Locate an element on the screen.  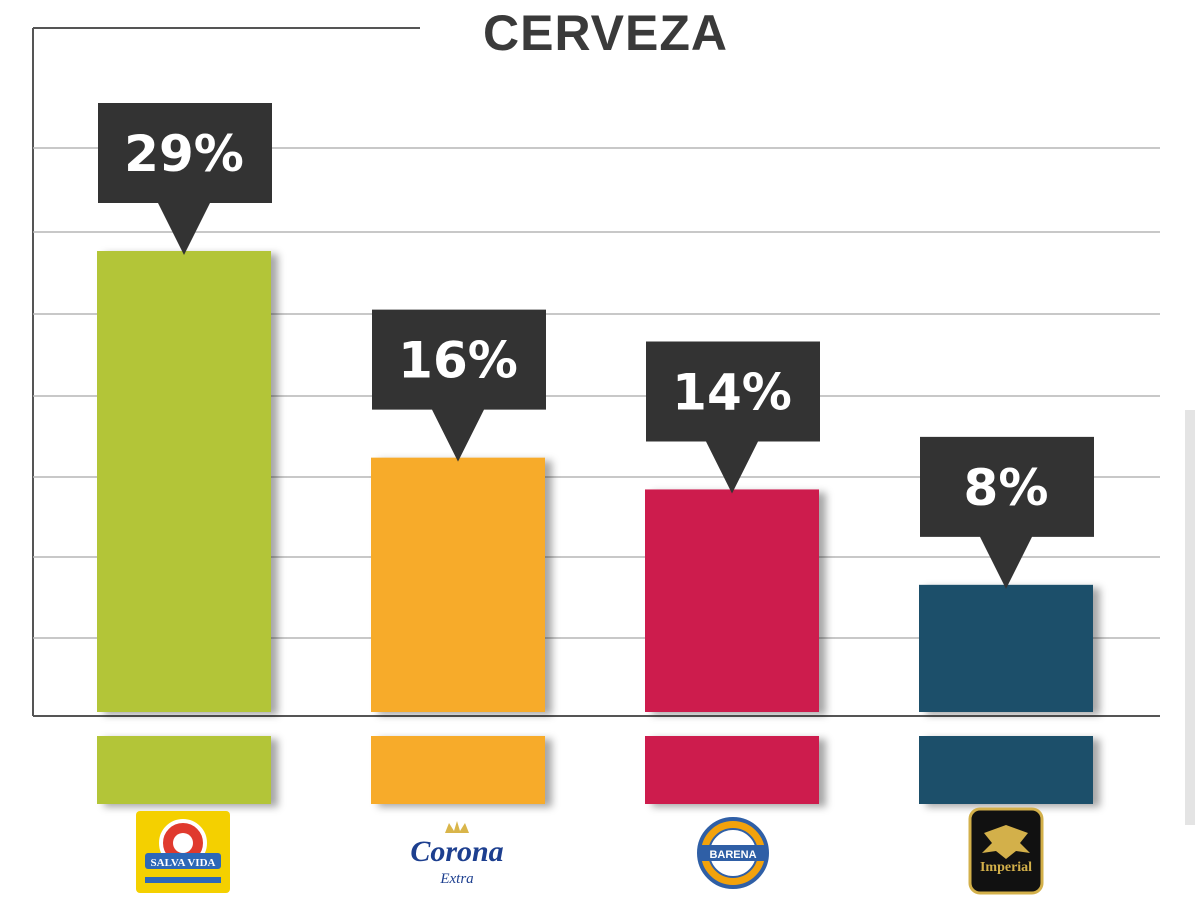
data-label-text-3: 8% is located at coordinates (1006, 488).